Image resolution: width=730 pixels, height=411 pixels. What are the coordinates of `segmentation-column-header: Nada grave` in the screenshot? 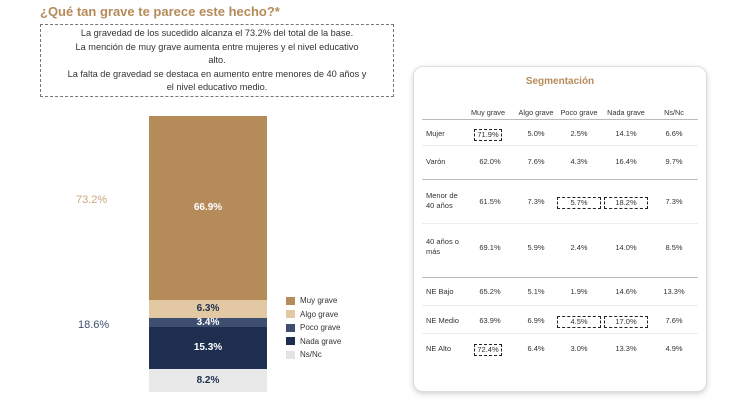 It's located at (626, 112).